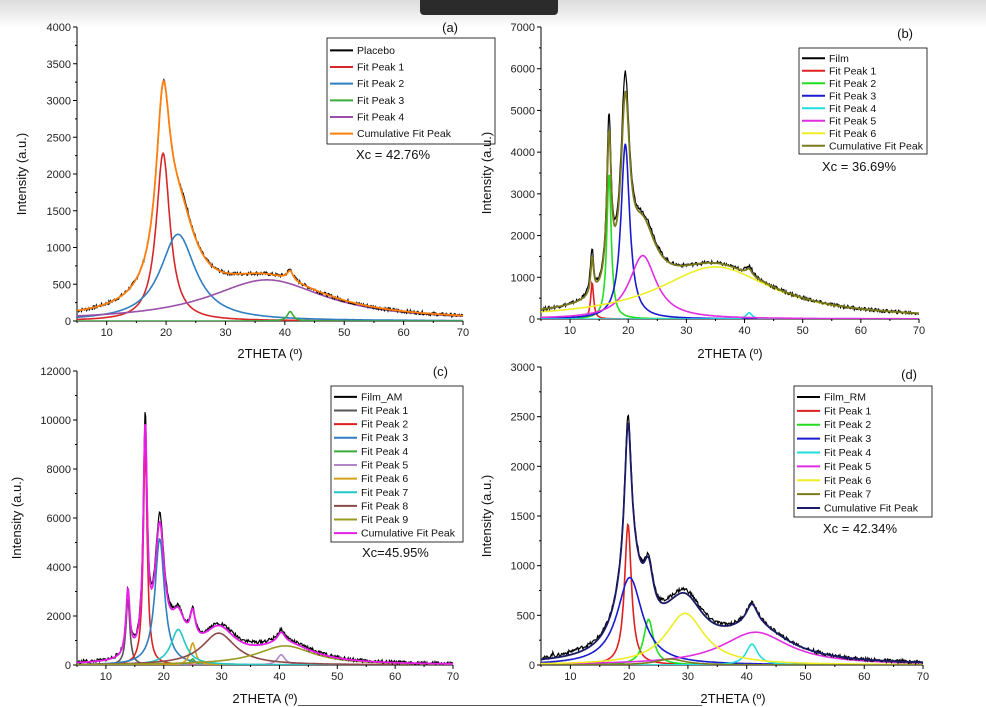 This screenshot has width=986, height=707. Describe the element at coordinates (523, 237) in the screenshot. I see `y-tick-label: 2000` at that location.